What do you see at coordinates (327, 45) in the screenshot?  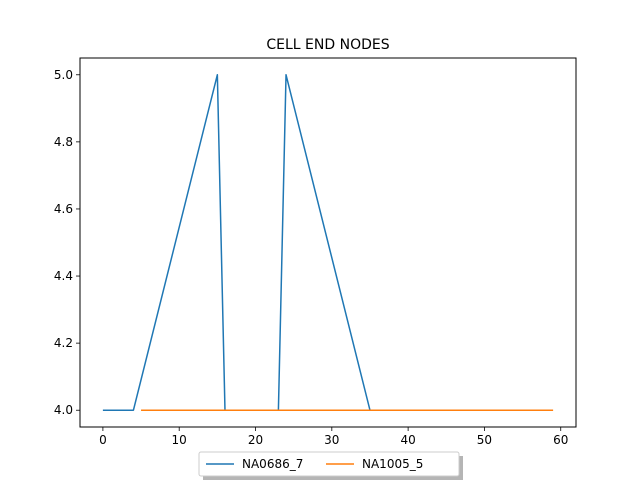 I see `chart-title: CELL END NODES` at bounding box center [327, 45].